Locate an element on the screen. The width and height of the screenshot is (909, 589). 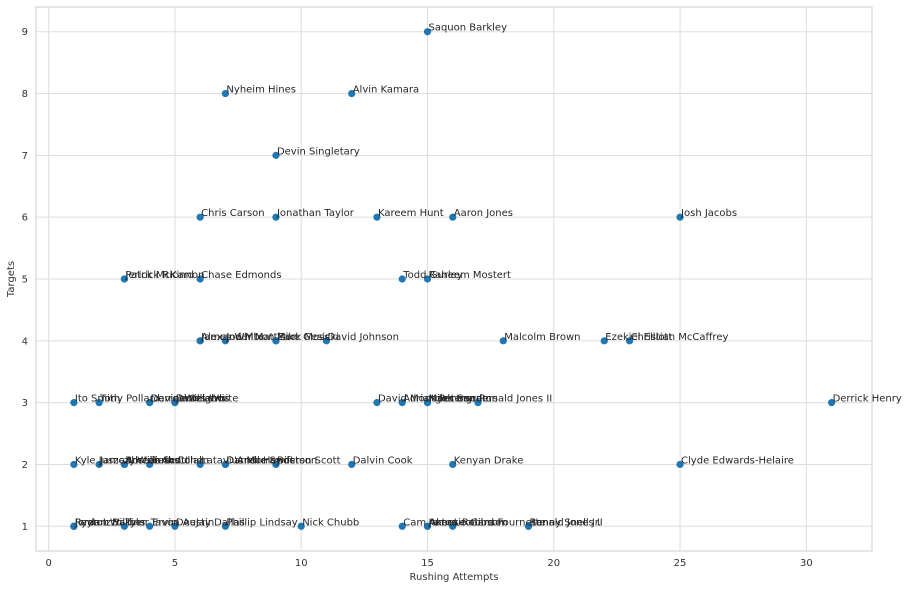
point-label: Alexander Mattison is located at coordinates (249, 337).